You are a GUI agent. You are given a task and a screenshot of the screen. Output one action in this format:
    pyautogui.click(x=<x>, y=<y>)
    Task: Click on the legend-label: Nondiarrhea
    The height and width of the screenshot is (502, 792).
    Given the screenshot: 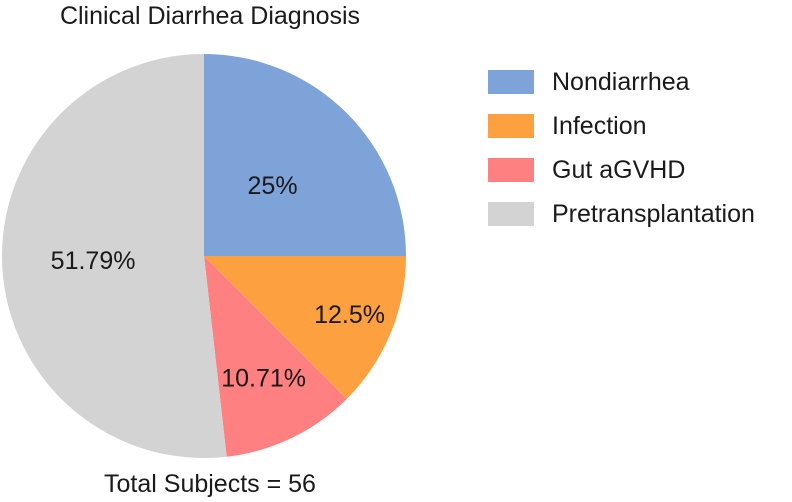 What is the action you would take?
    pyautogui.click(x=621, y=81)
    